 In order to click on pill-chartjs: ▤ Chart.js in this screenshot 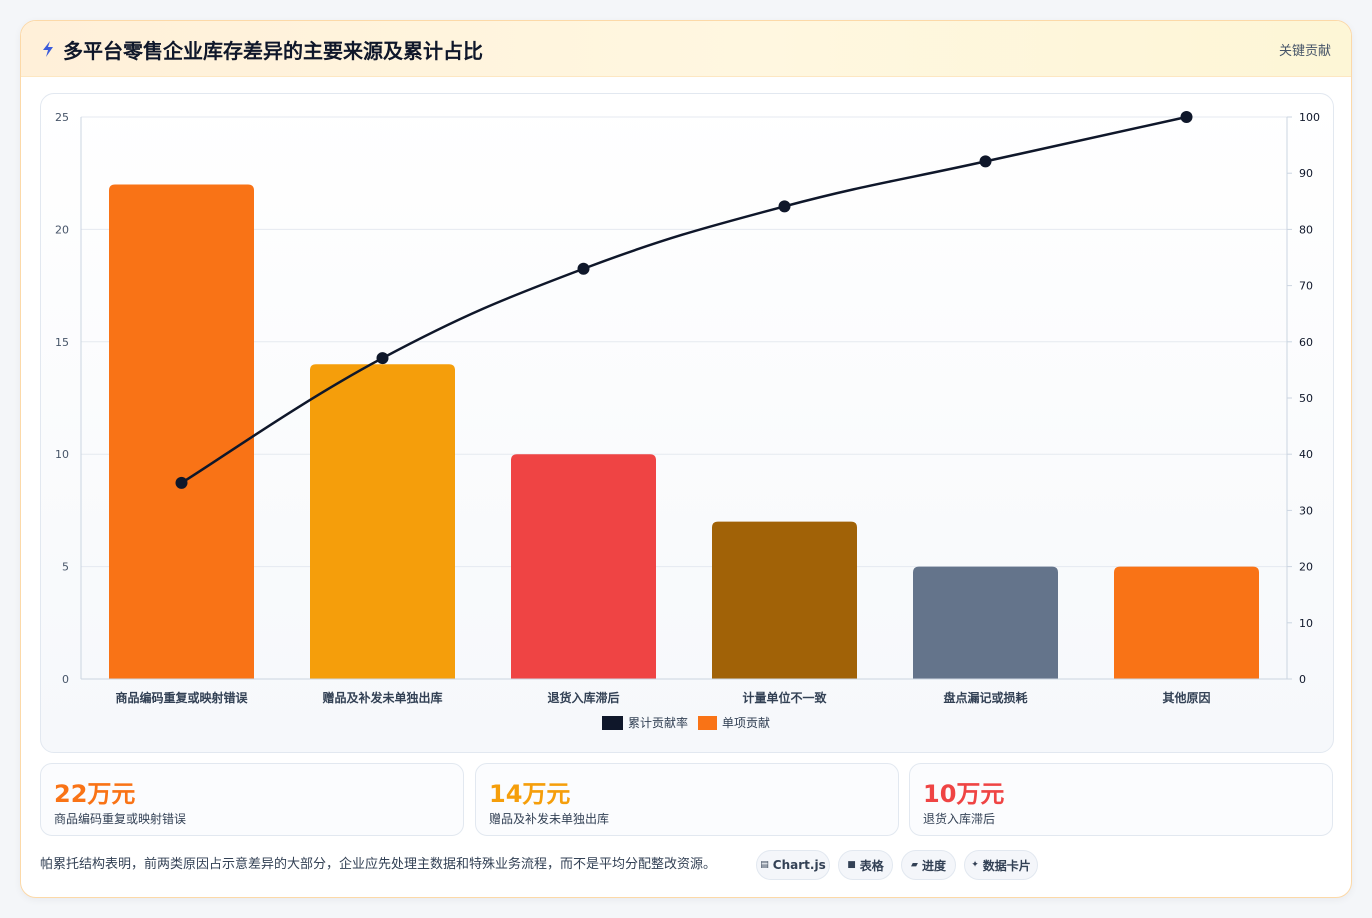, I will do `click(793, 865)`.